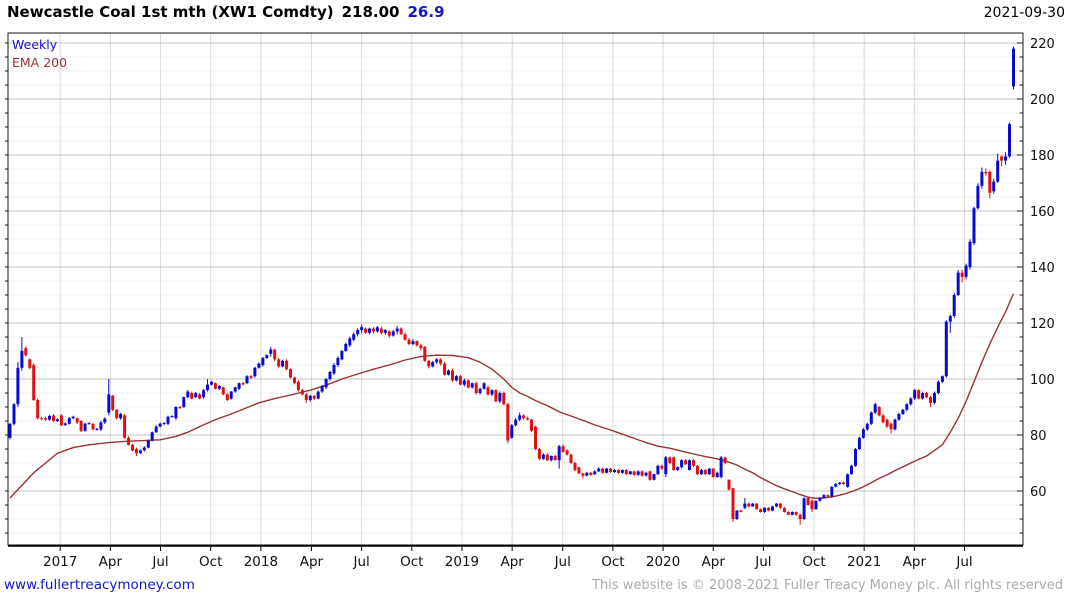 This screenshot has width=1075, height=600. Describe the element at coordinates (426, 12) in the screenshot. I see `price-change: 26.9` at that location.